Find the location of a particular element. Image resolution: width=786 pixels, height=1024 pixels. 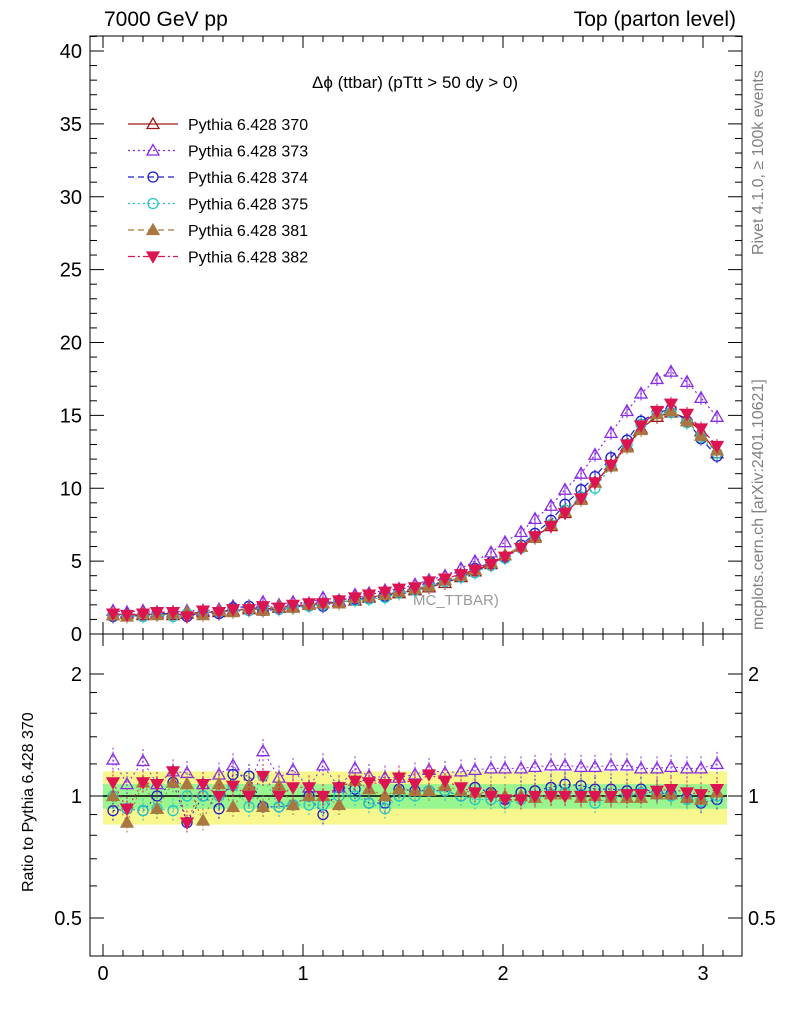

legend-label: Pythia 6.428 375 is located at coordinates (248, 205).